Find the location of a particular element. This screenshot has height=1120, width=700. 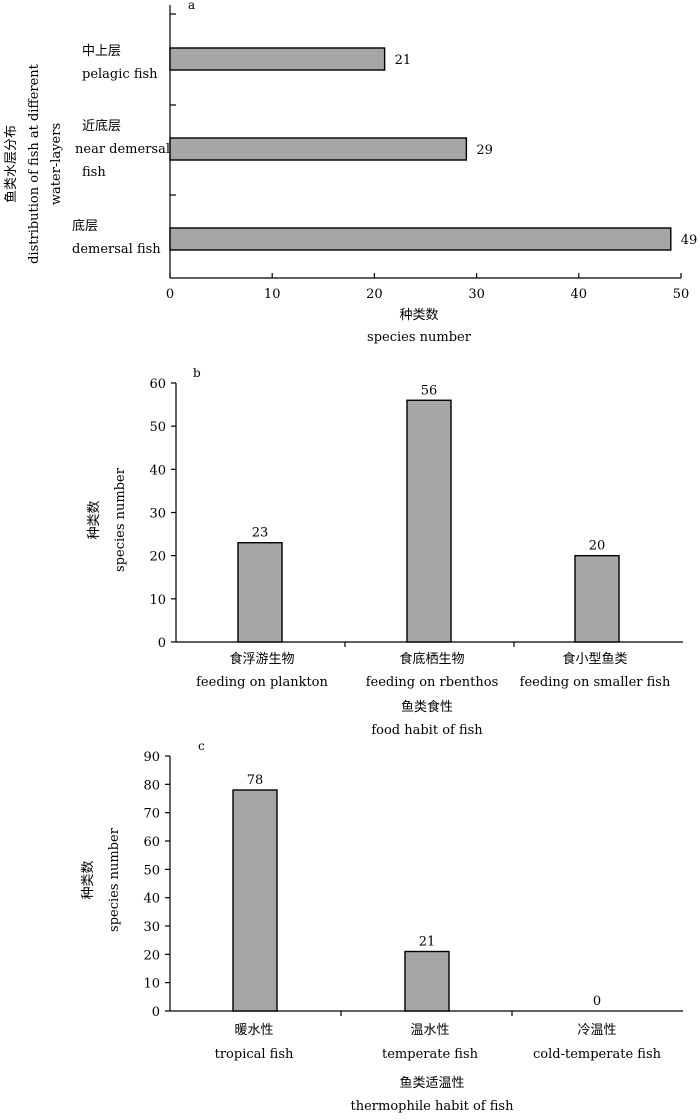

chart-c-y-tick-label: 60 is located at coordinates (151, 842).